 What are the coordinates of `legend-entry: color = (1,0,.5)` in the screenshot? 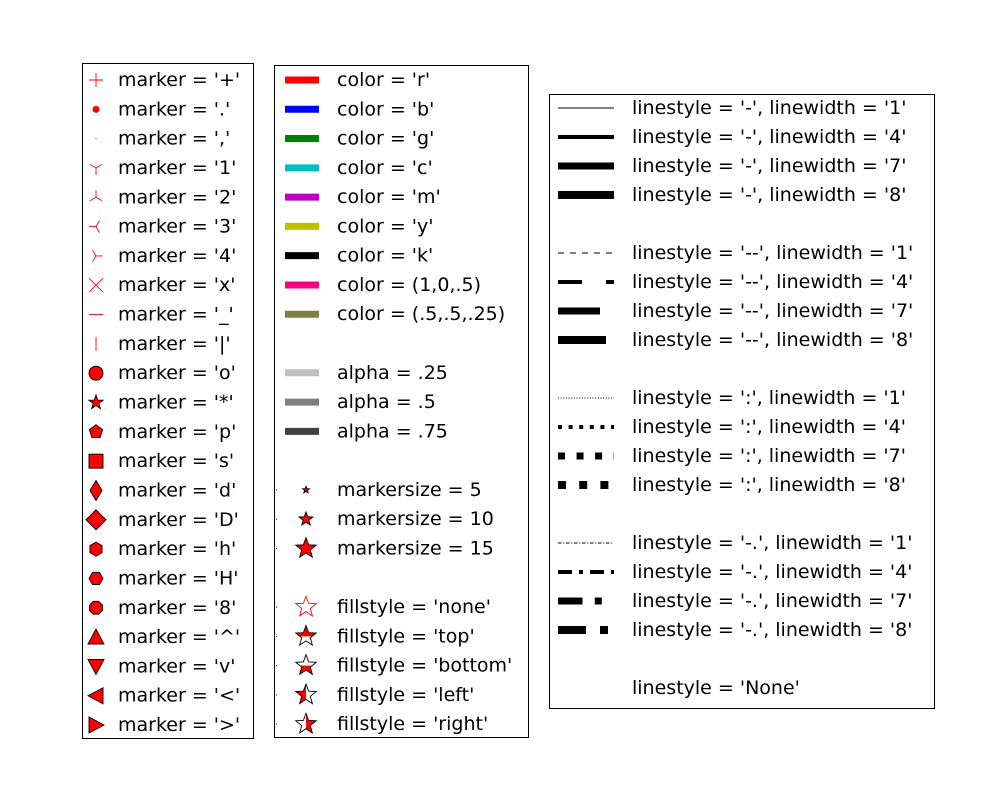 It's located at (383, 285).